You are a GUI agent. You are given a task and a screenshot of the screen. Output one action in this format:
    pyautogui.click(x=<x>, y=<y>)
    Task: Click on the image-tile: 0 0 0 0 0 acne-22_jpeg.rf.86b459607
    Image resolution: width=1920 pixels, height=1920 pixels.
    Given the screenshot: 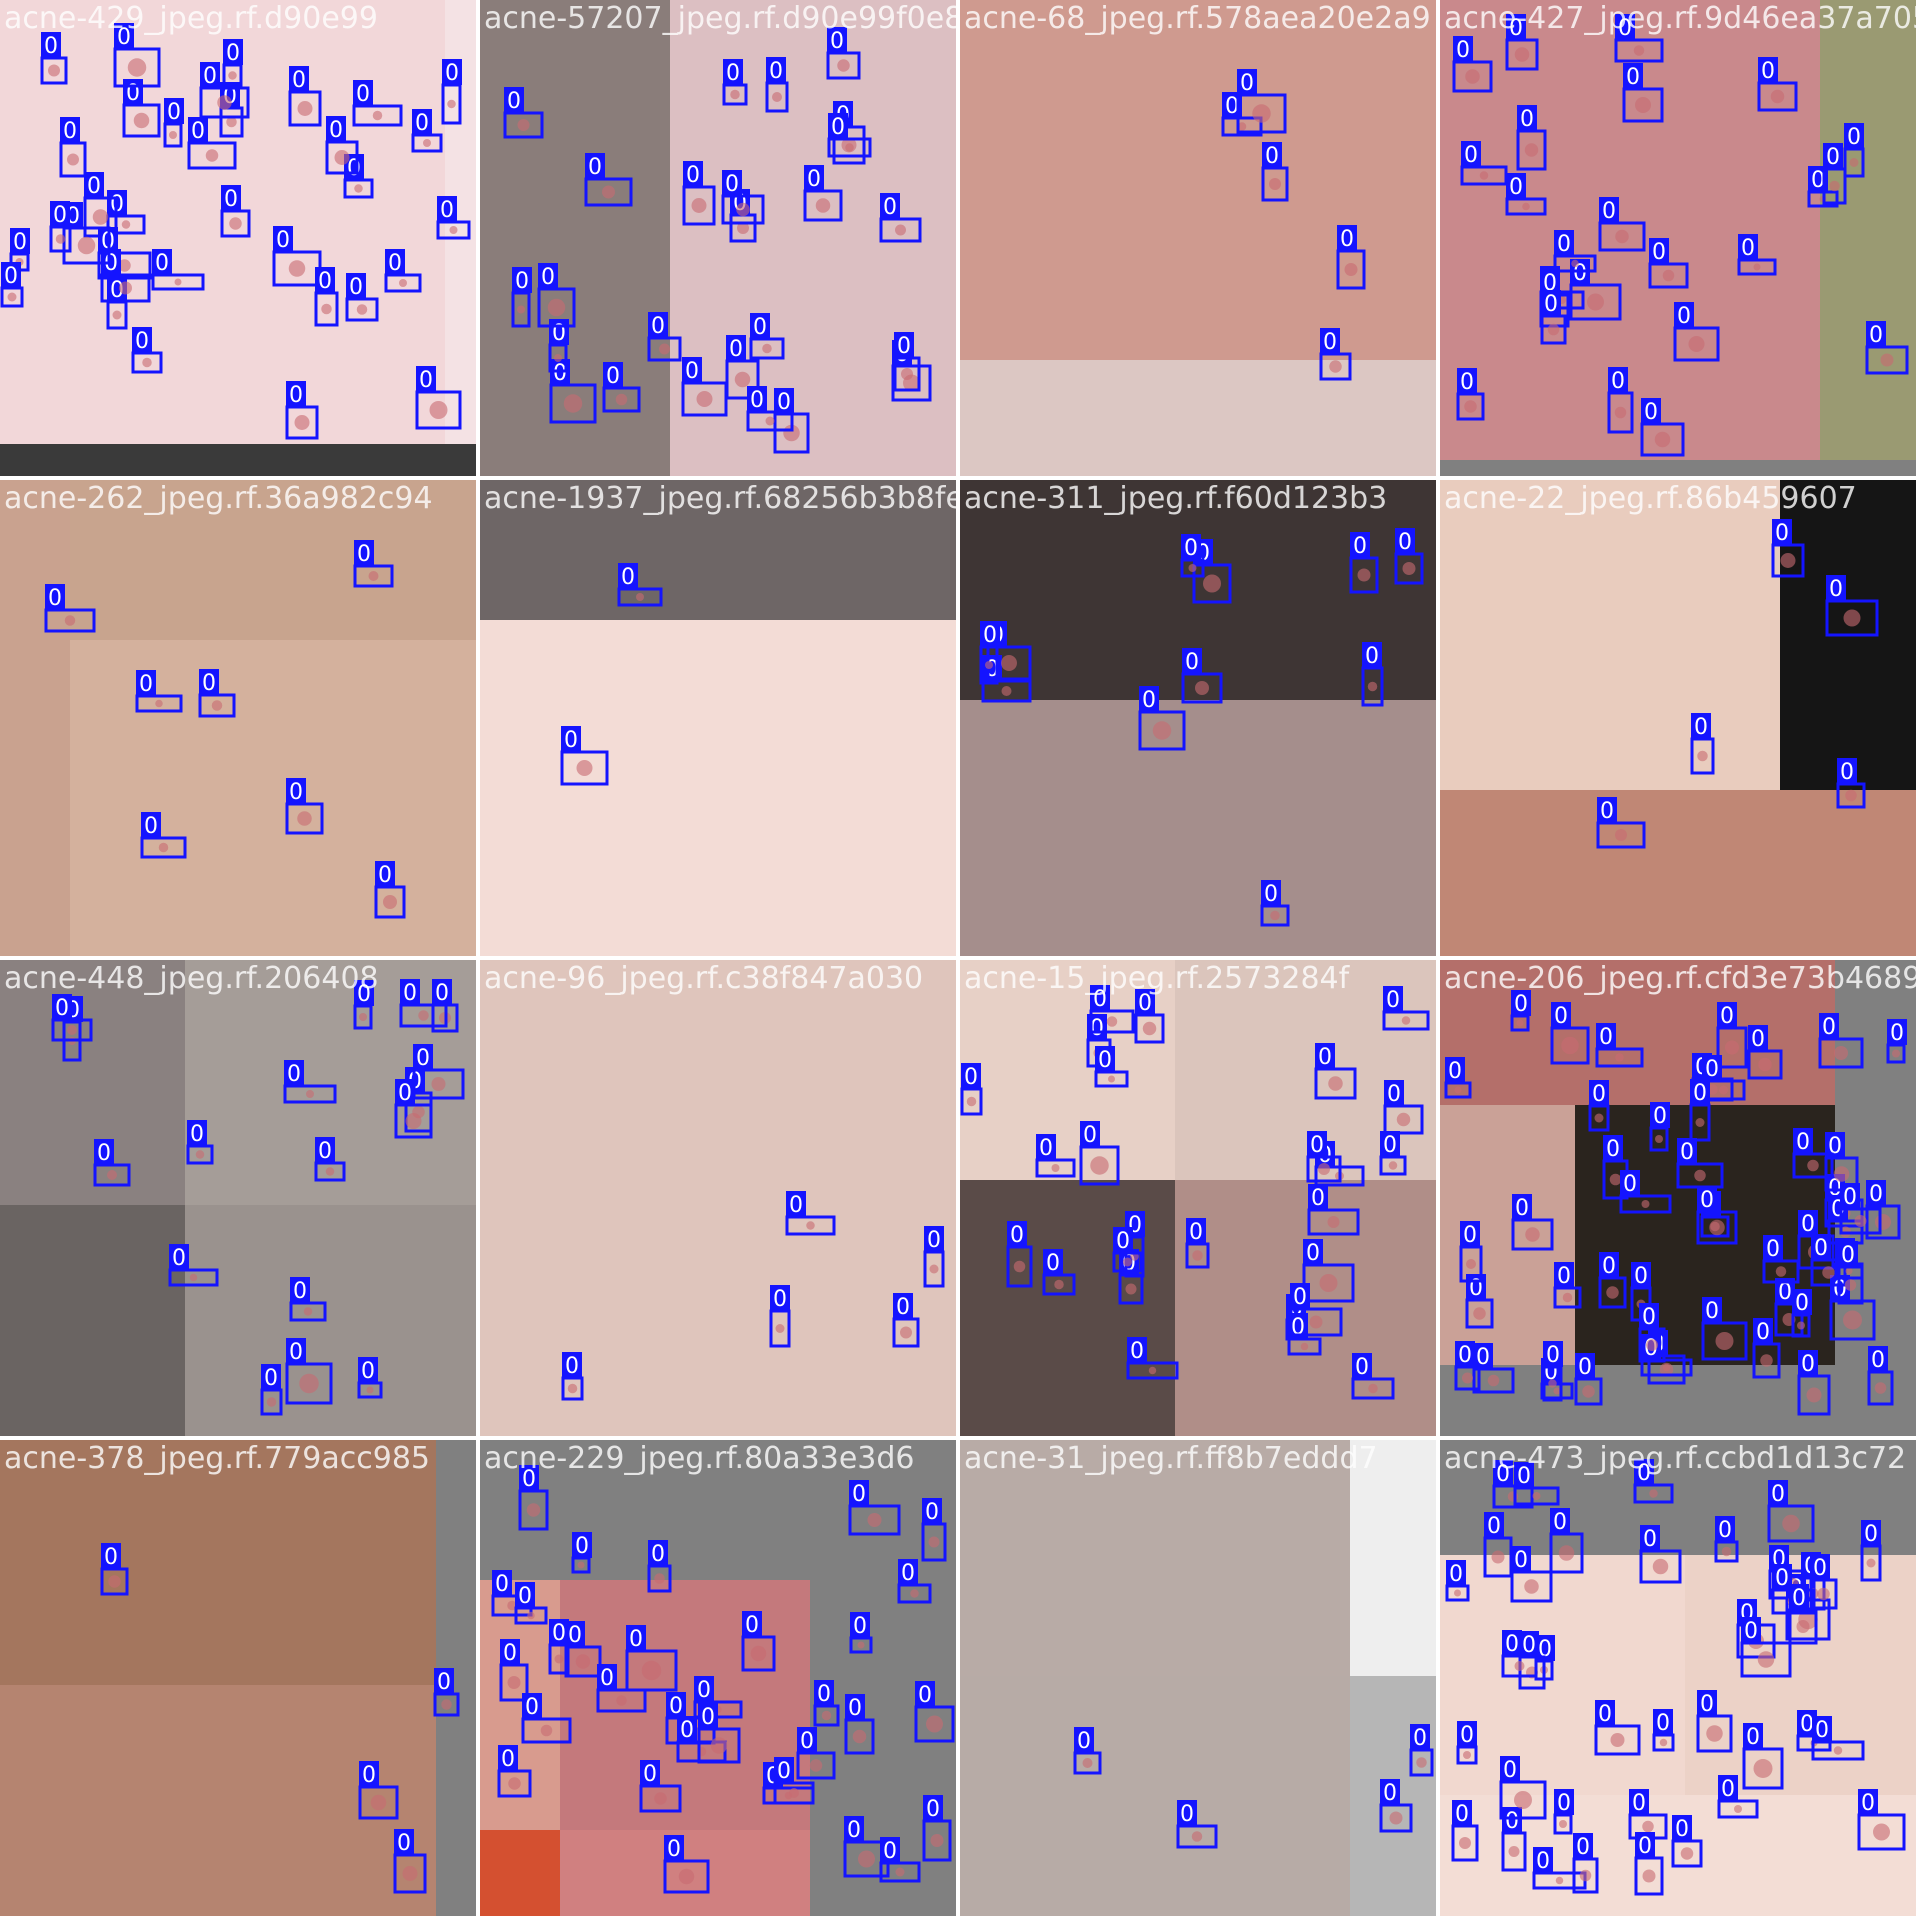 What is the action you would take?
    pyautogui.click(x=1678, y=718)
    